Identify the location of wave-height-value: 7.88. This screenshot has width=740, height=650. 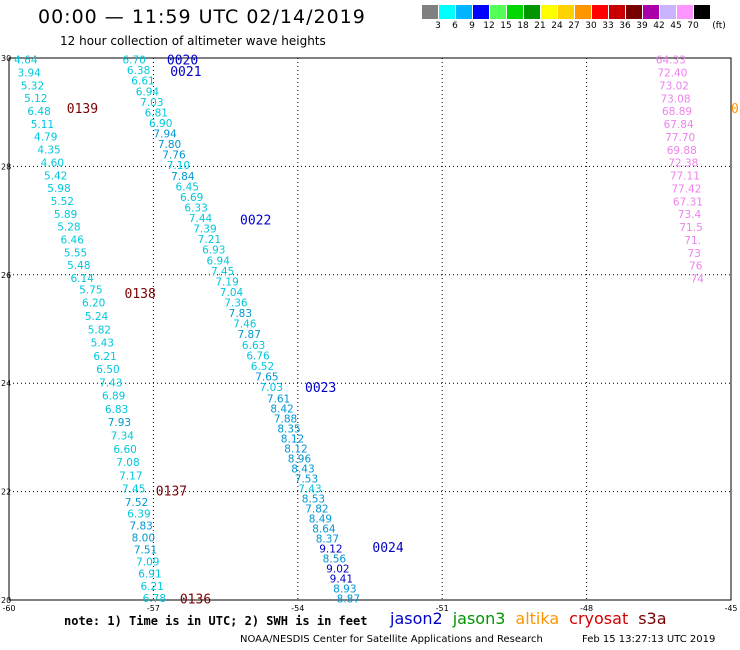
(285, 419).